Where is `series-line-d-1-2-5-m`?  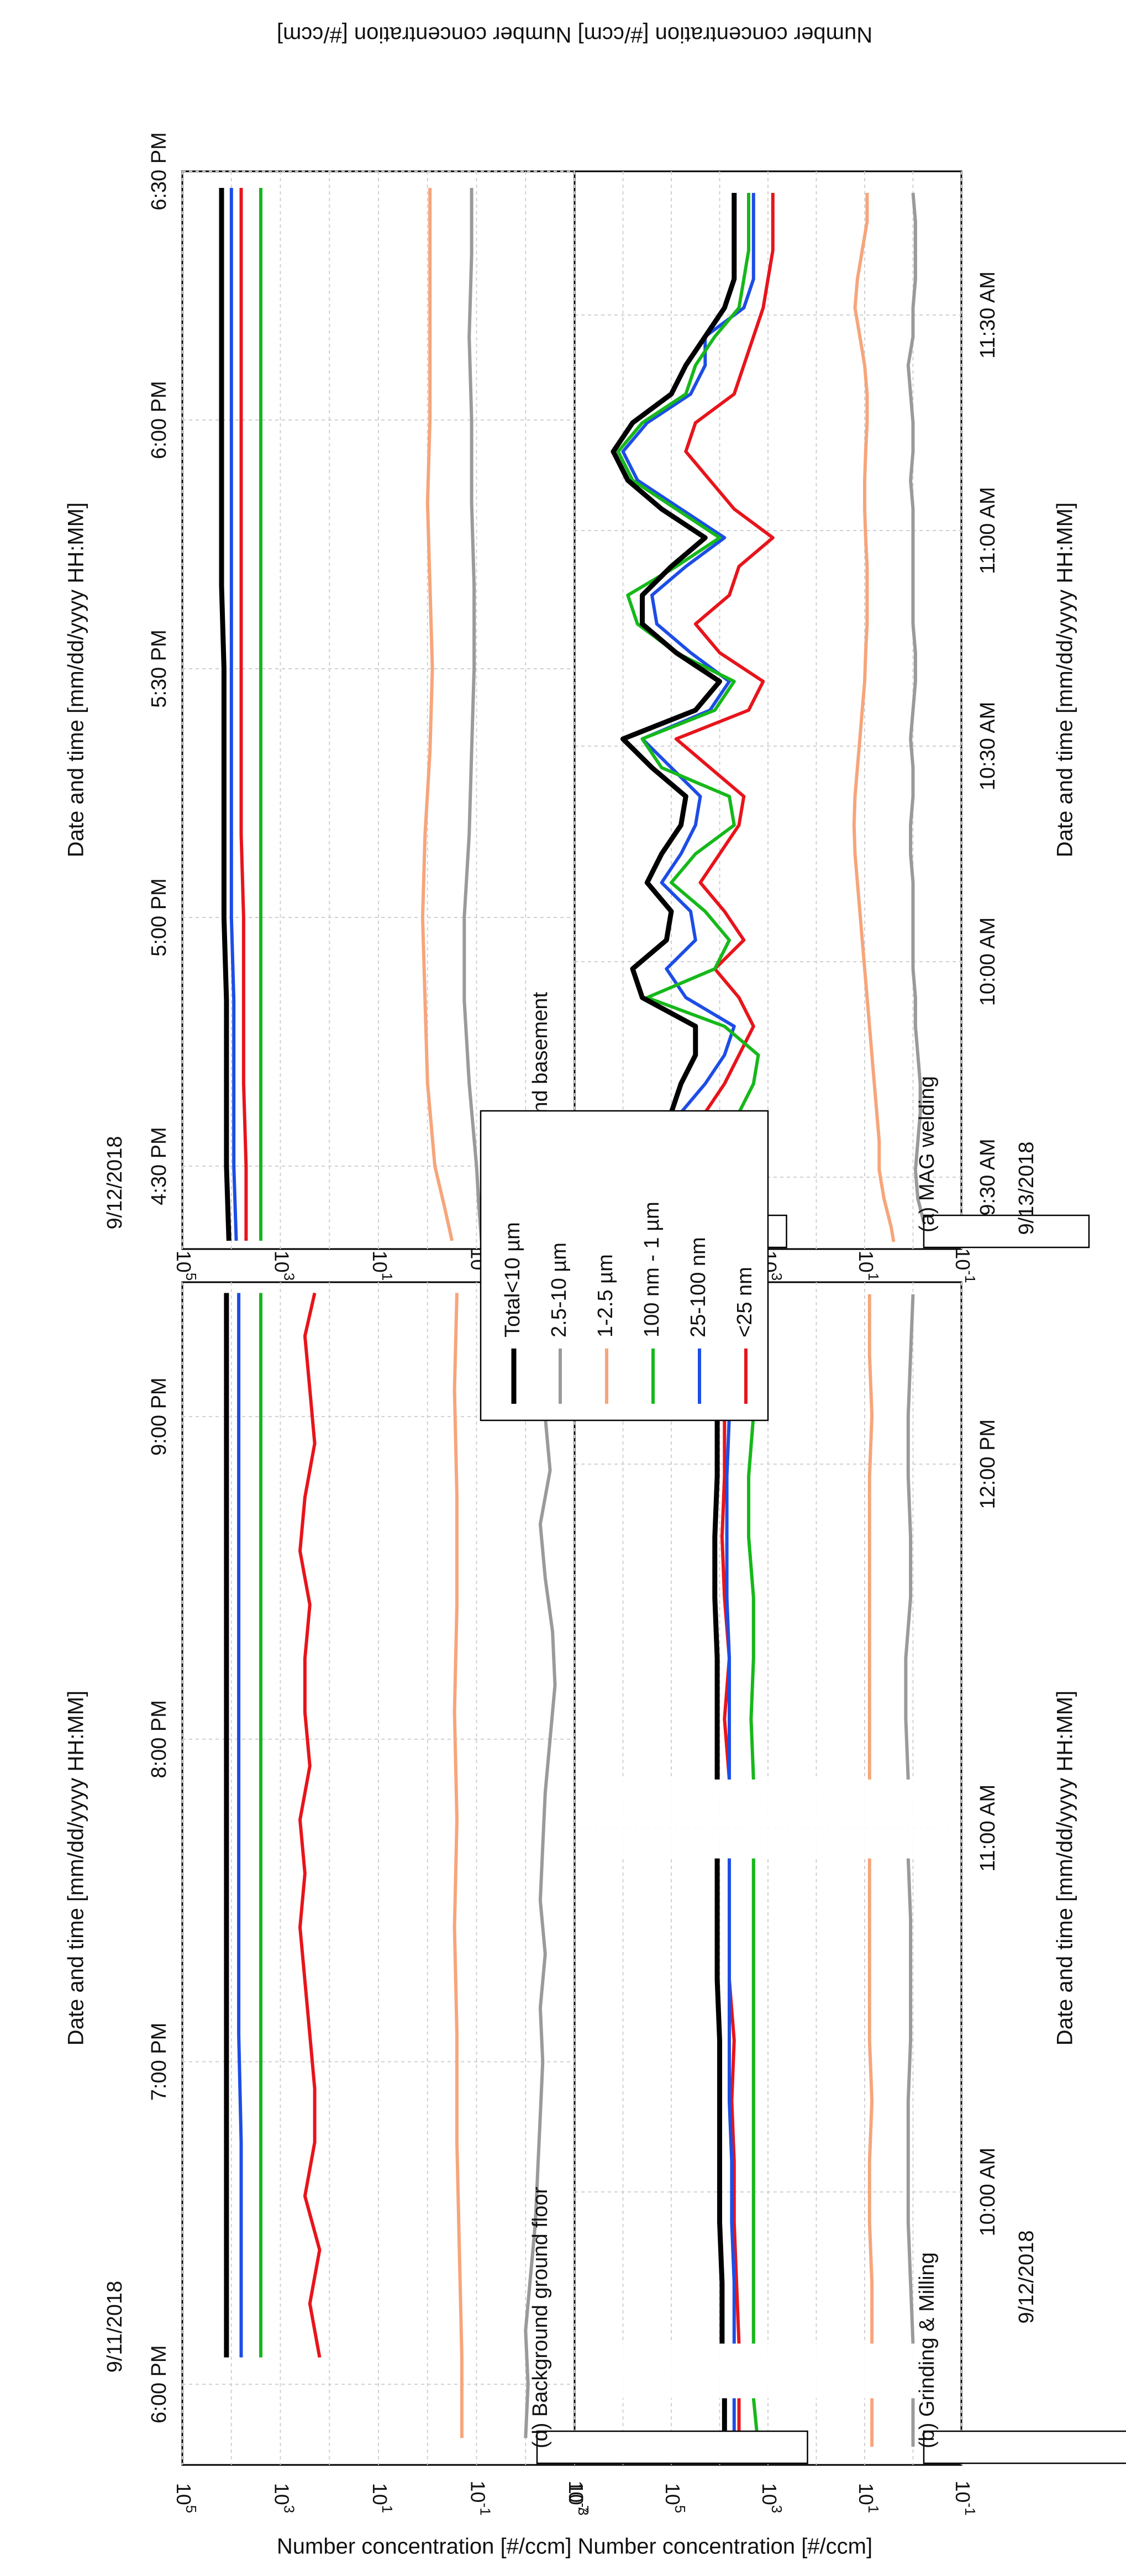 series-line-d-1-2-5-m is located at coordinates (458, 1865).